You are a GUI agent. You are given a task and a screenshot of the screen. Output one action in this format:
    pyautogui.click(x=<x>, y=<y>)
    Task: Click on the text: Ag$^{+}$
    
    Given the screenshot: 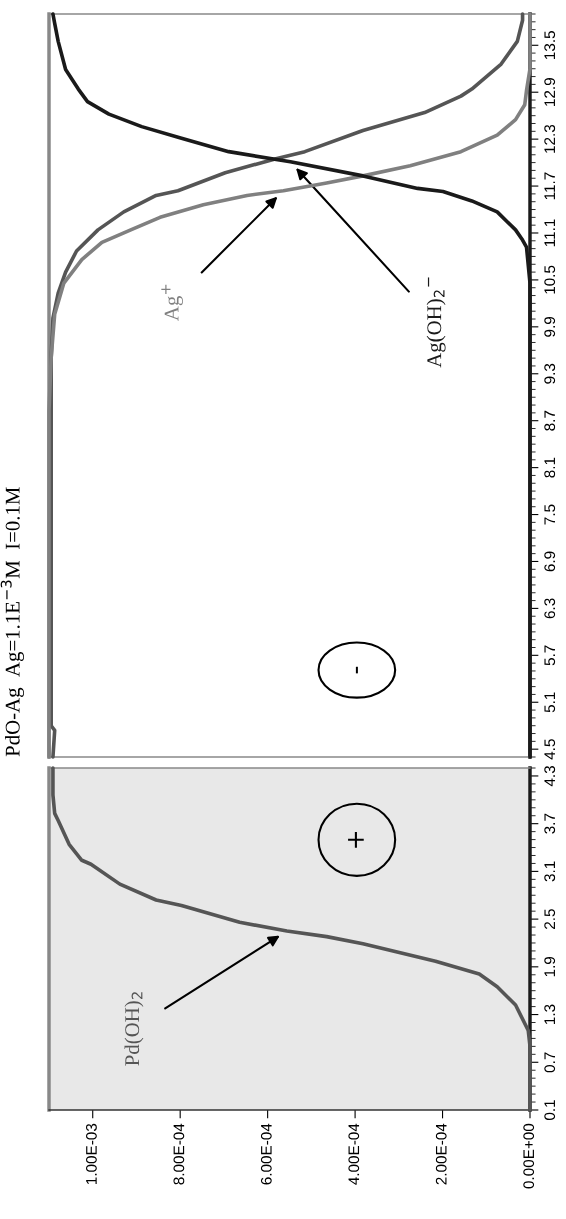 What is the action you would take?
    pyautogui.click(x=172, y=302)
    